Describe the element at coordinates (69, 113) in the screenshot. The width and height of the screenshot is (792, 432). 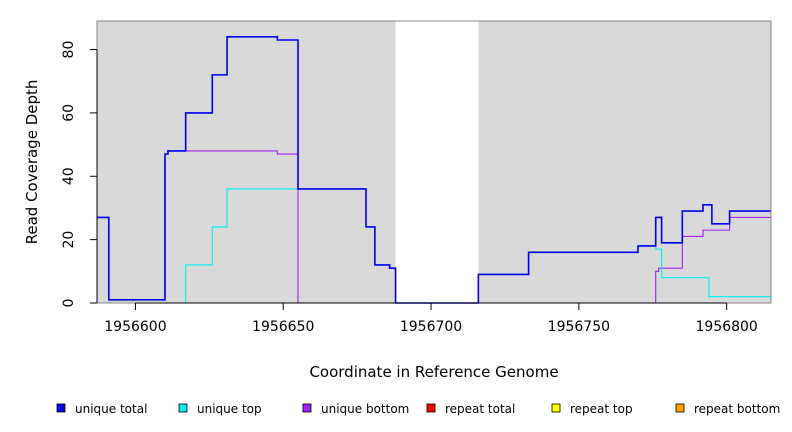
I see `y-tick-label: 60` at that location.